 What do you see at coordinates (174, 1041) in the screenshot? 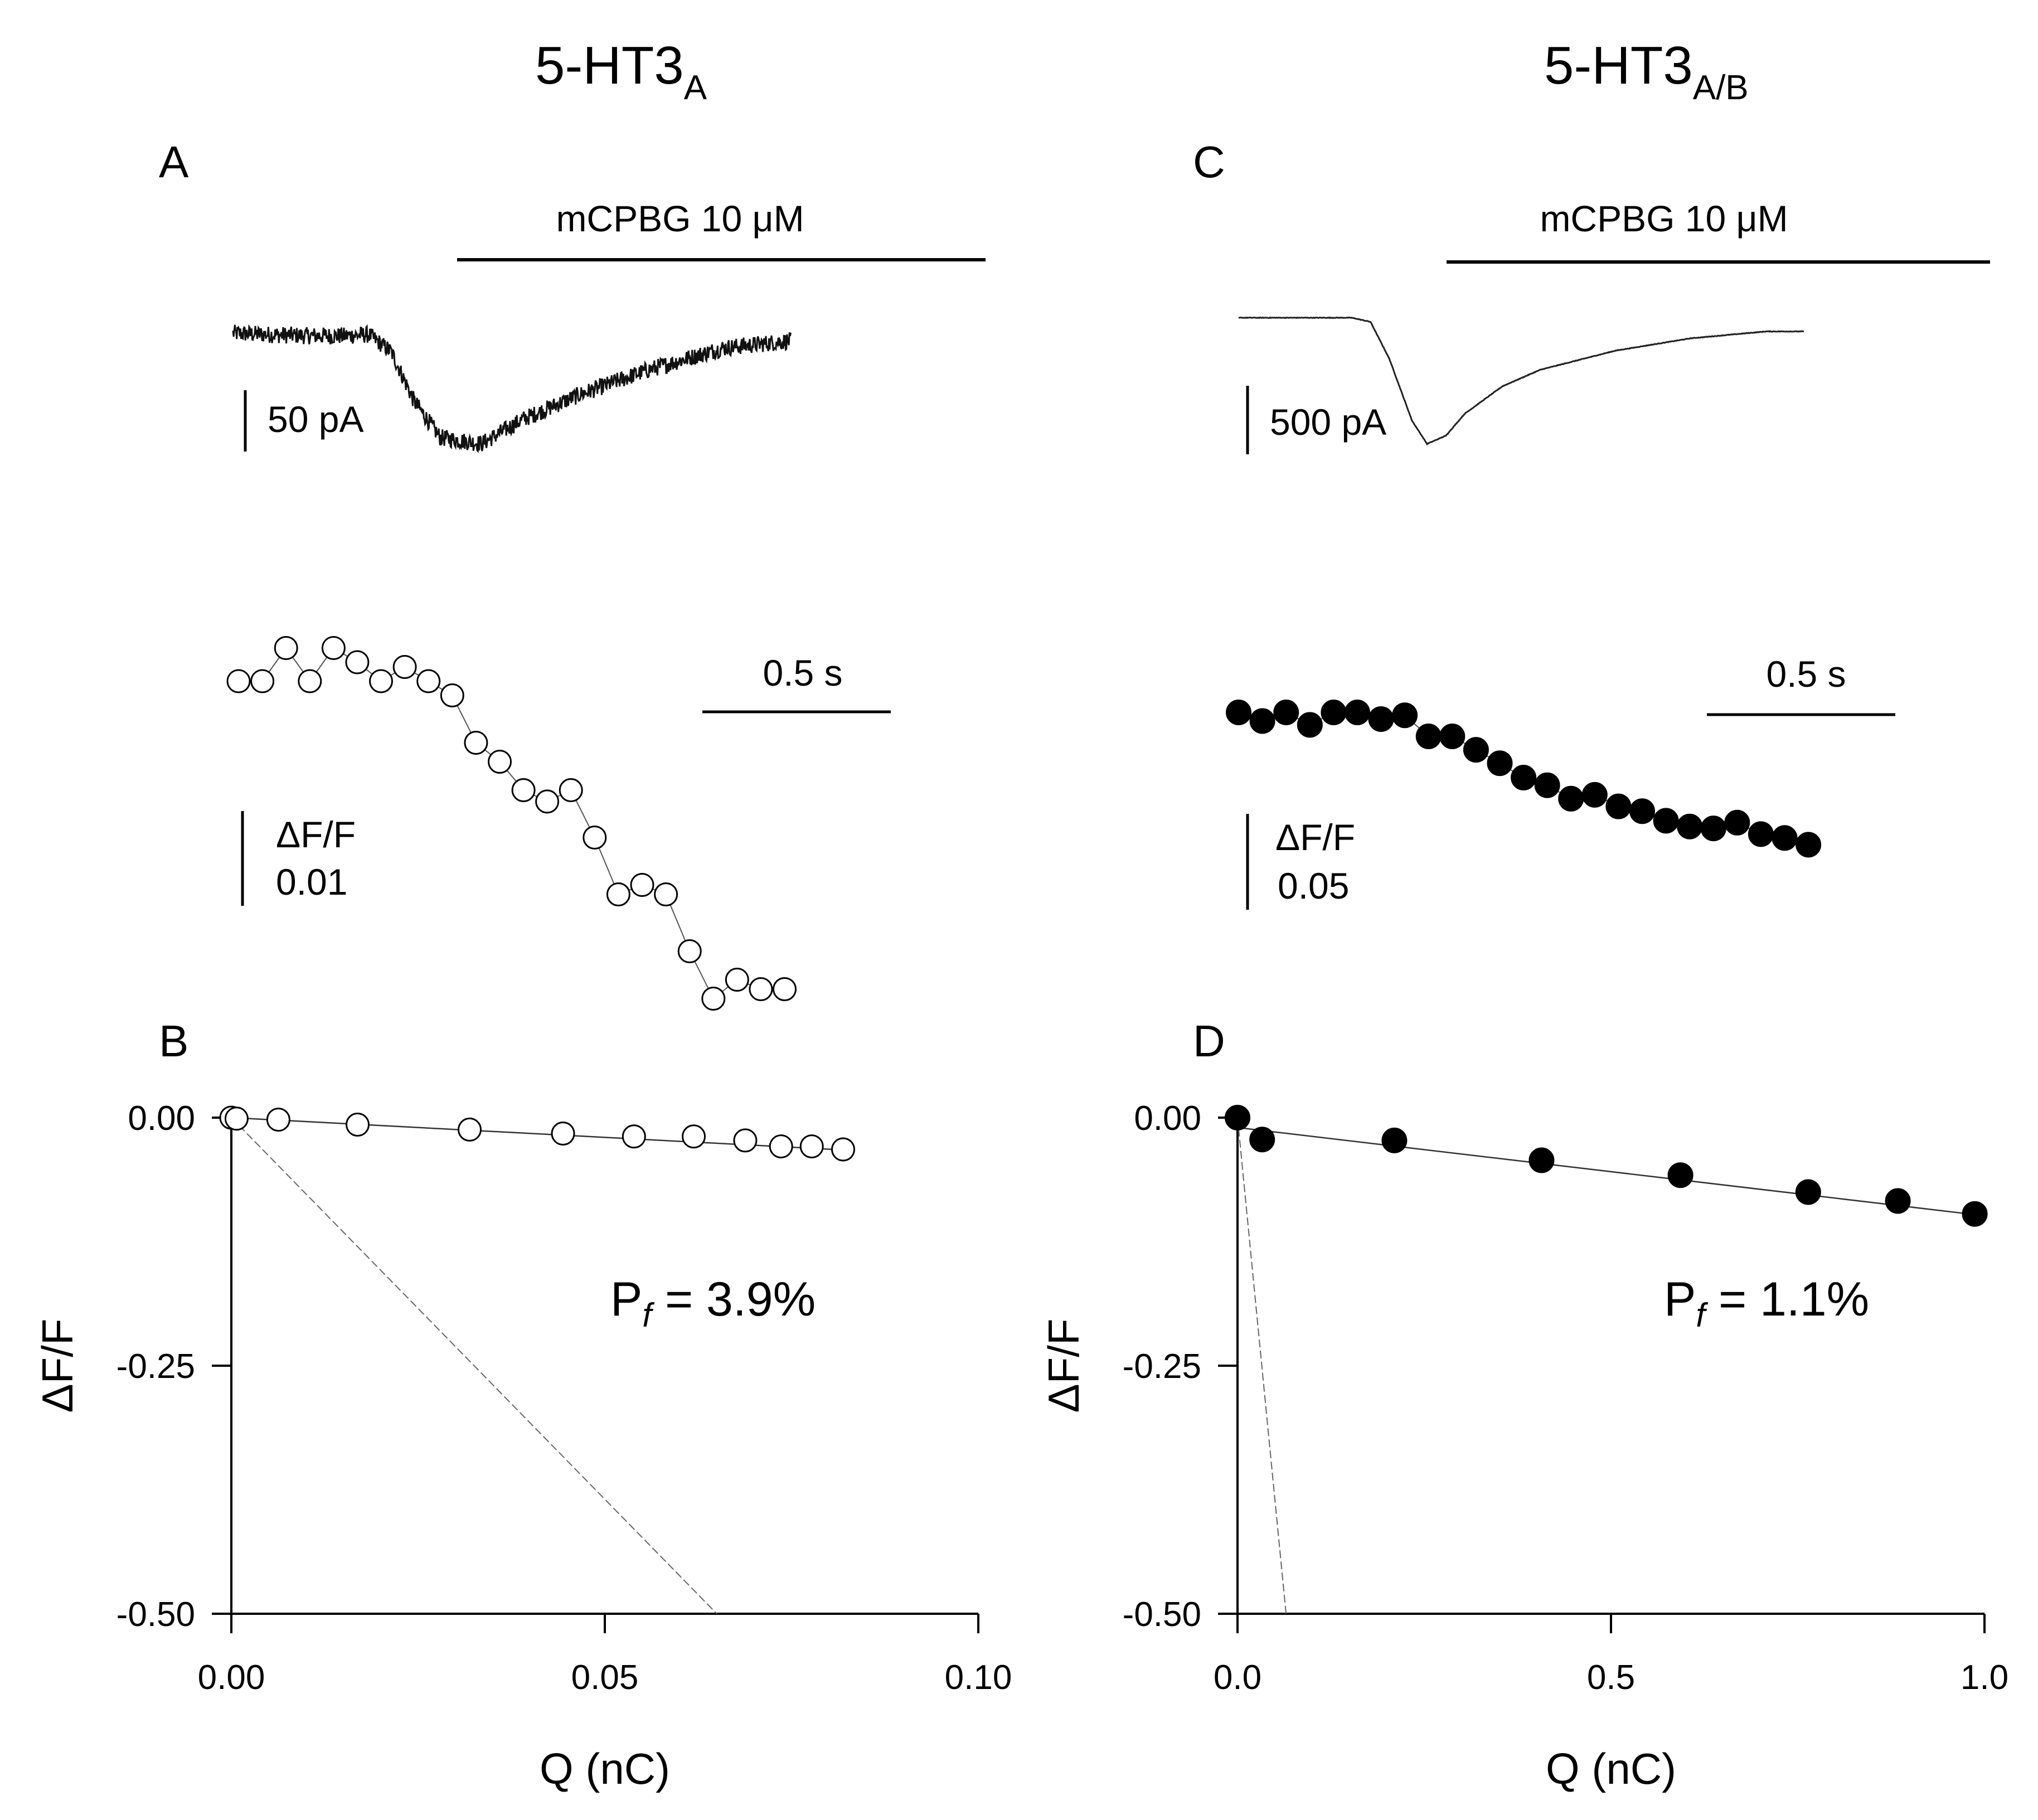
I see `panel-label-b: B` at bounding box center [174, 1041].